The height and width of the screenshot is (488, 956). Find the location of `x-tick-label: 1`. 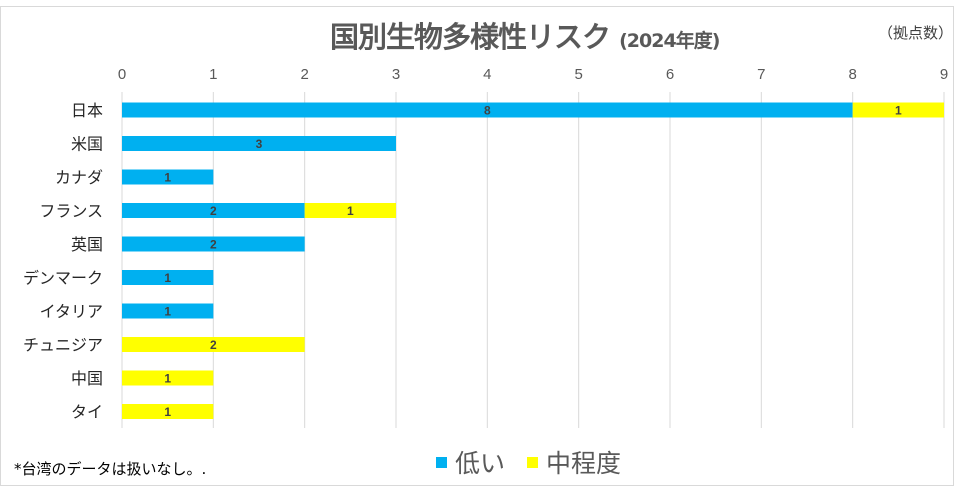

x-tick-label: 1 is located at coordinates (213, 74).